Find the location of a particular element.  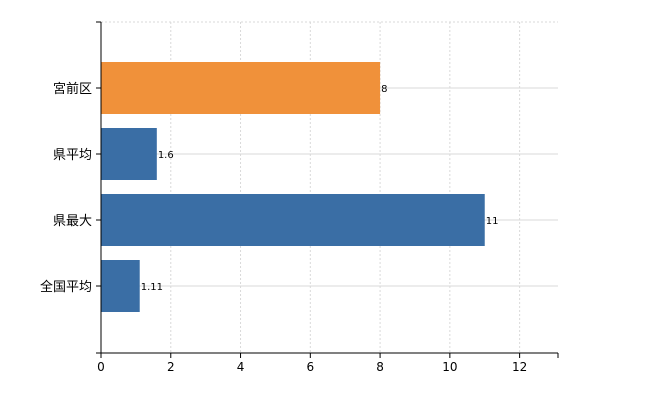

category-label: 全国平均 is located at coordinates (66, 287).